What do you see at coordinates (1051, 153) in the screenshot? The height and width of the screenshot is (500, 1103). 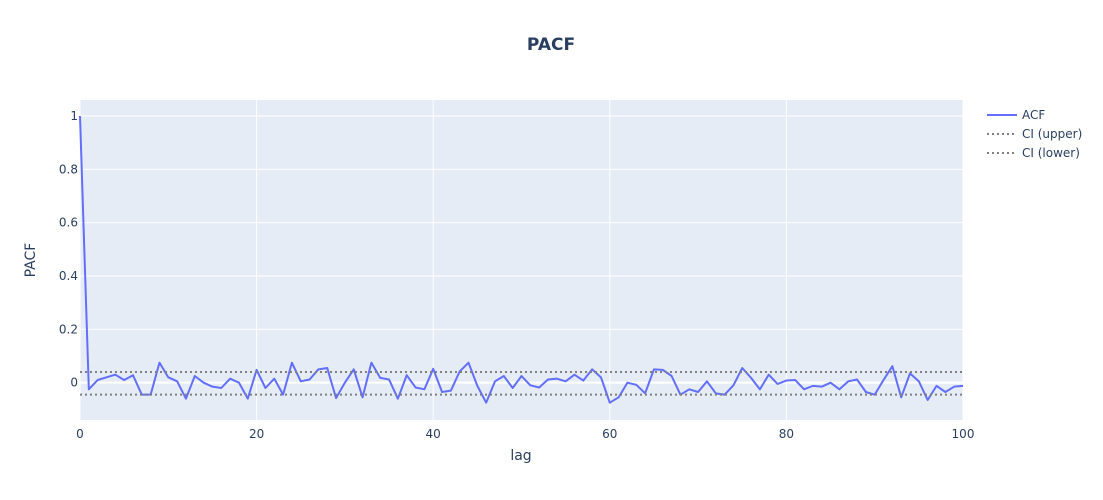 I see `legend-label-ci-lower: CI (lower)` at bounding box center [1051, 153].